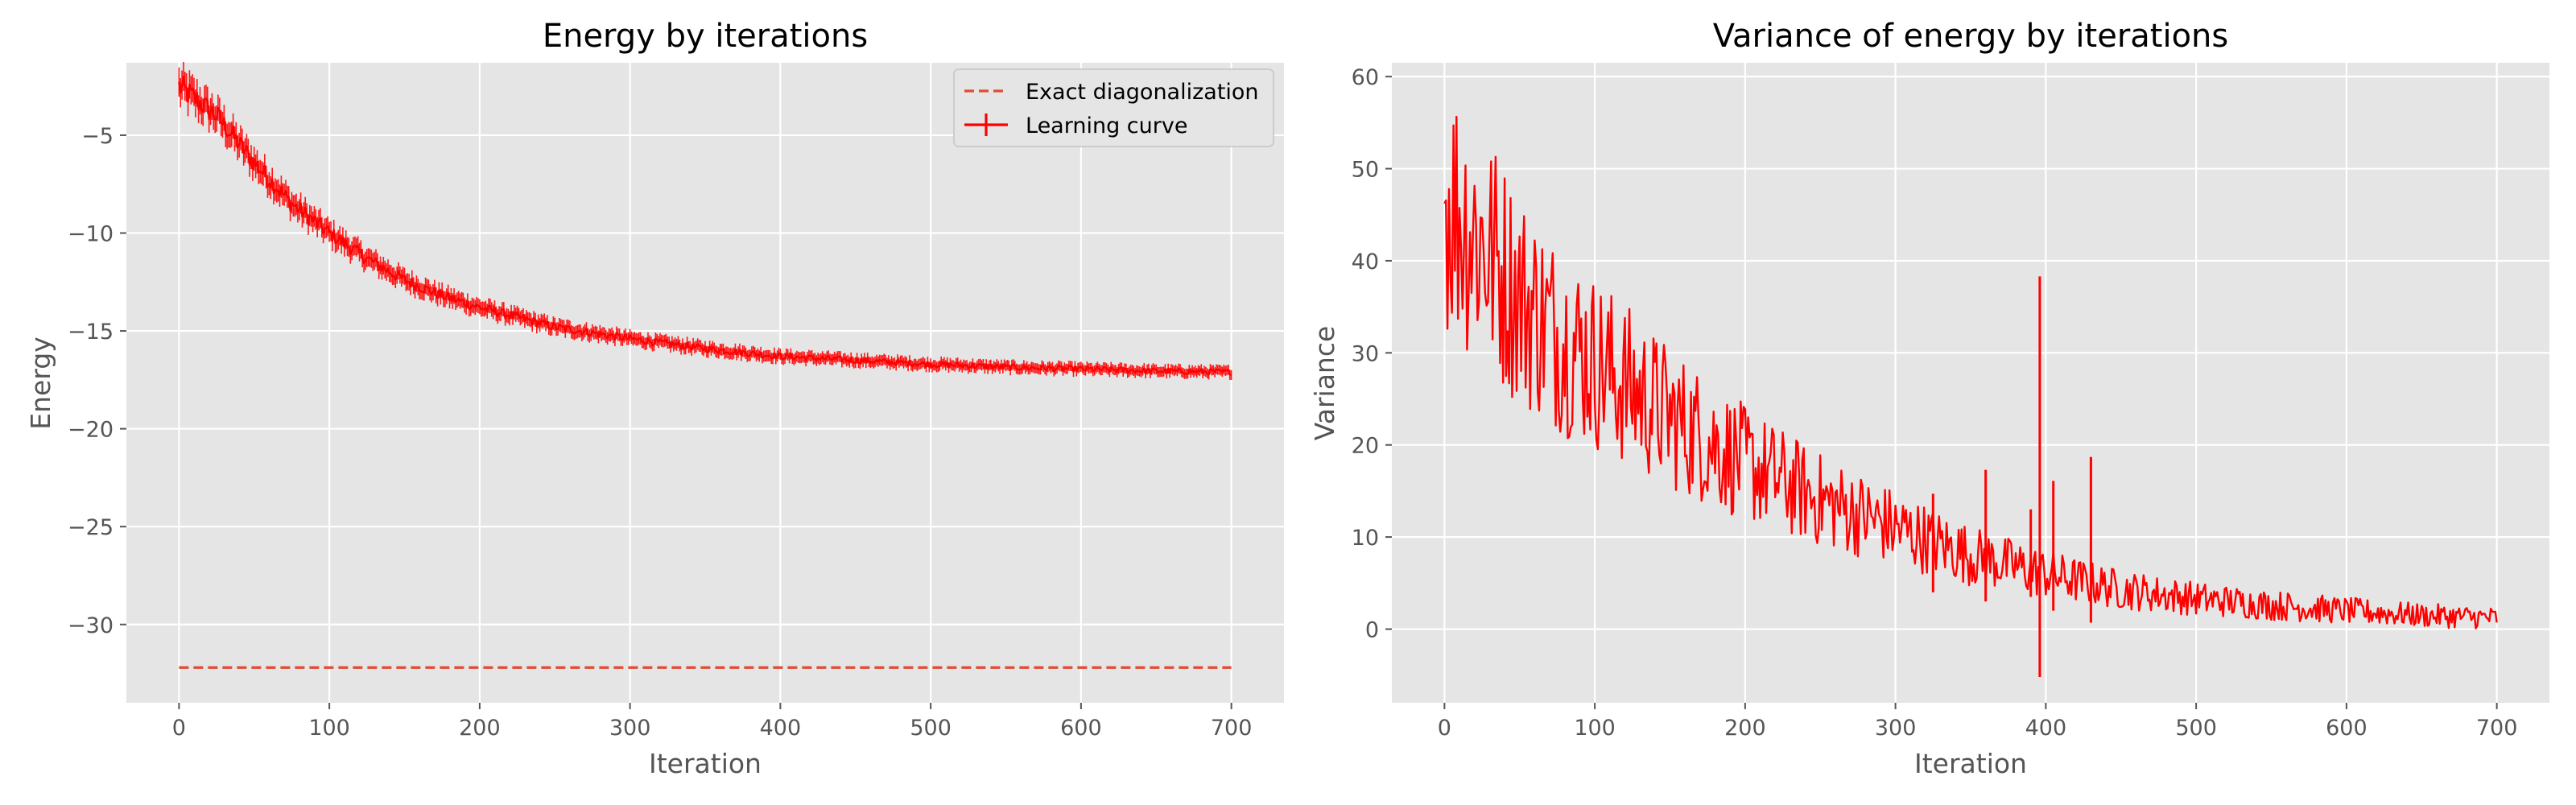 This screenshot has height=805, width=2576. What do you see at coordinates (91, 332) in the screenshot?
I see `energy-y-tick-label: −15` at bounding box center [91, 332].